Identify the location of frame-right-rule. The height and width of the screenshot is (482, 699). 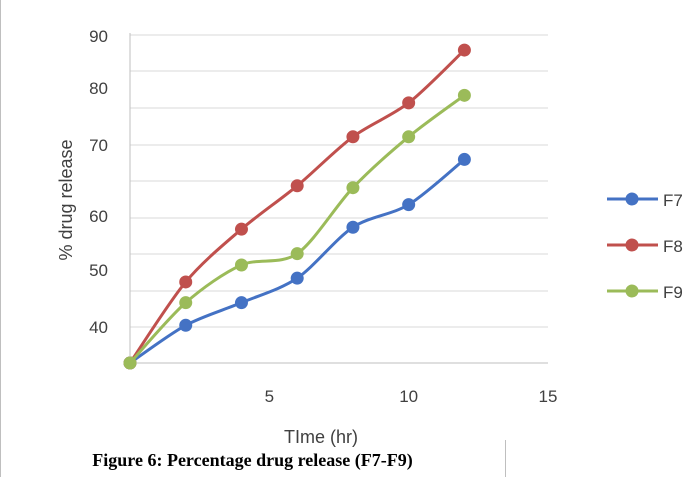
(505, 458).